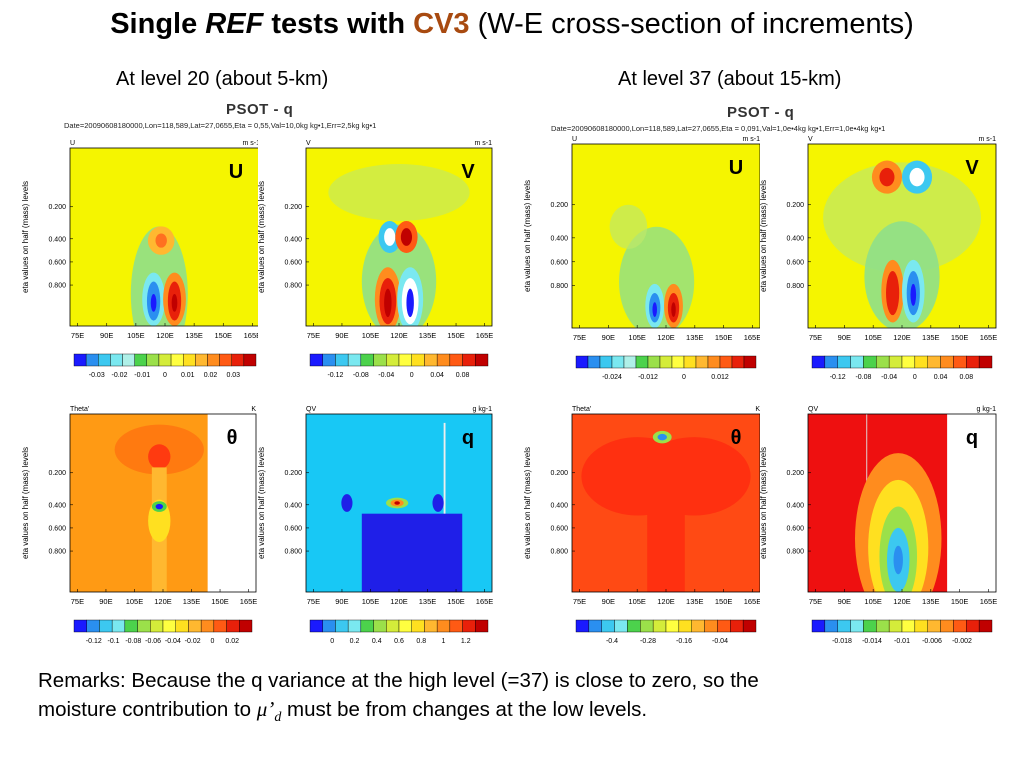 The width and height of the screenshot is (1024, 768). I want to click on colorbar-label: 0.04, so click(437, 375).